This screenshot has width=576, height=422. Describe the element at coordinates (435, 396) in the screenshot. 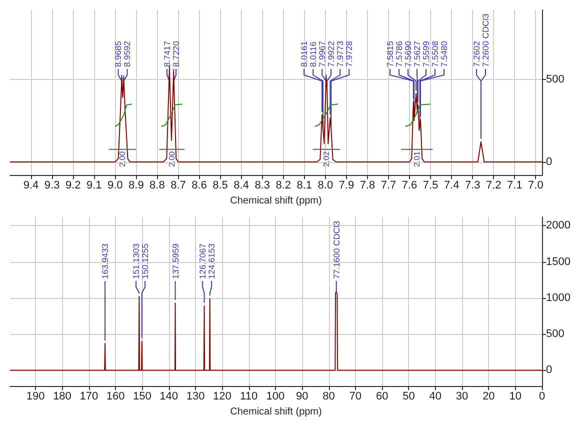

I see `x-tick-label: 40` at that location.